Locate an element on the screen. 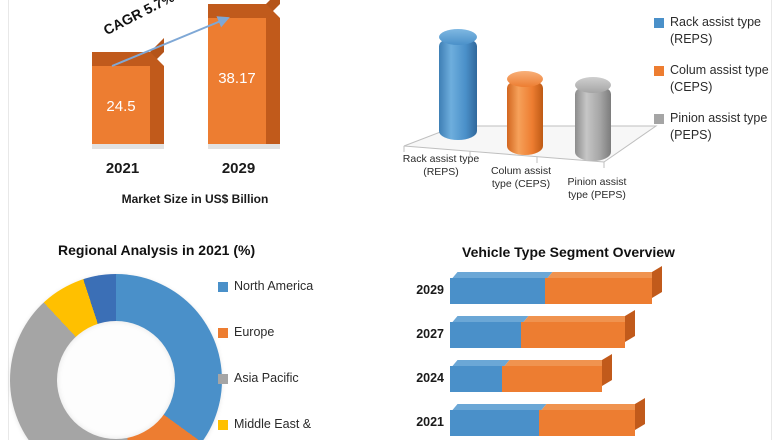 The image size is (780, 440). legend-label-colum-assist: Colum assist type (CEPS) is located at coordinates (719, 78).